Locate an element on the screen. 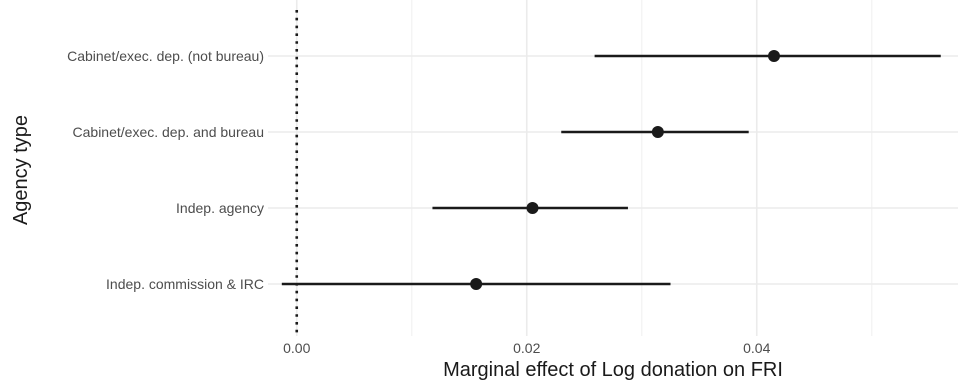 Image resolution: width=960 pixels, height=381 pixels. x-axis-tick-labels: 0.00 0.02 0.04 is located at coordinates (526, 348).